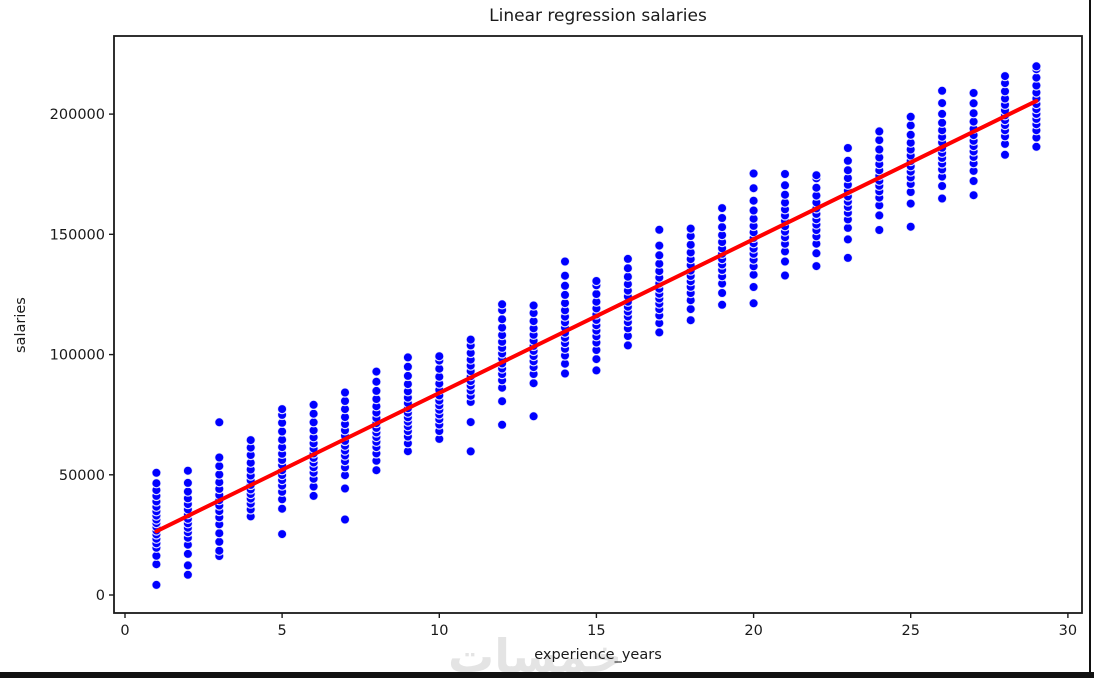  Describe the element at coordinates (77, 235) in the screenshot. I see `y-tick-label: 150000` at that location.